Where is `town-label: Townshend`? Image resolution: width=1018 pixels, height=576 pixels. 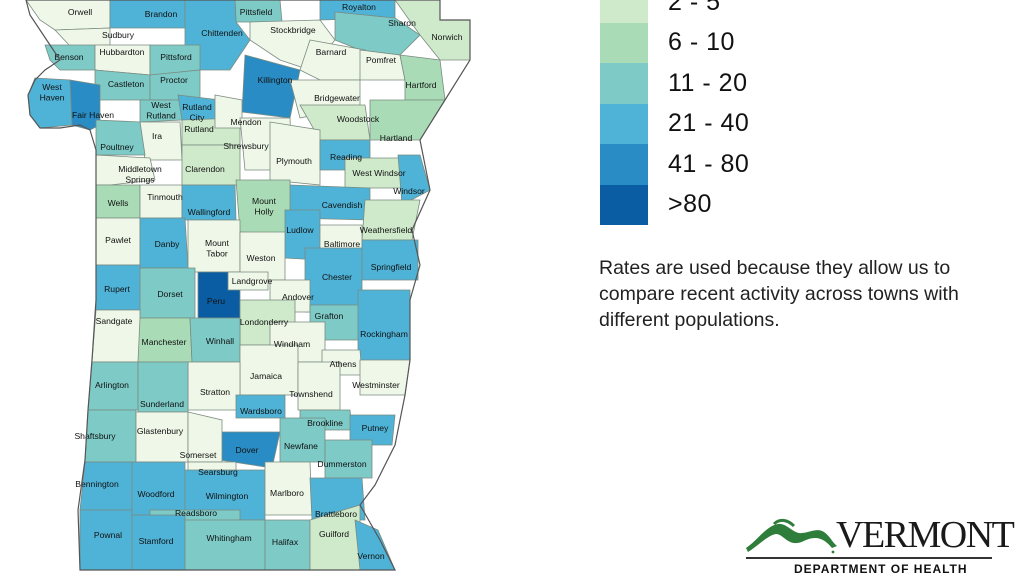 town-label: Townshend is located at coordinates (311, 394).